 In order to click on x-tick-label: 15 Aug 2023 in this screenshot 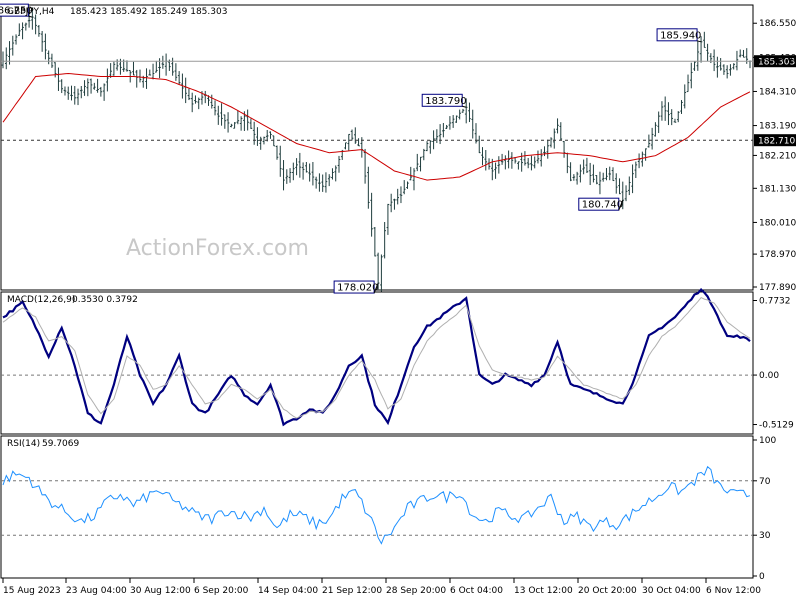, I will do `click(32, 591)`.